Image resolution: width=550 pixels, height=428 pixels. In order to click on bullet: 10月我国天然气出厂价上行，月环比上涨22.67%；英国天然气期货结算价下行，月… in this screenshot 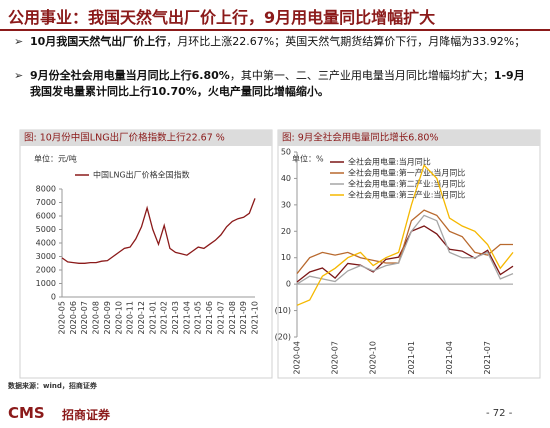, I will do `click(272, 42)`.